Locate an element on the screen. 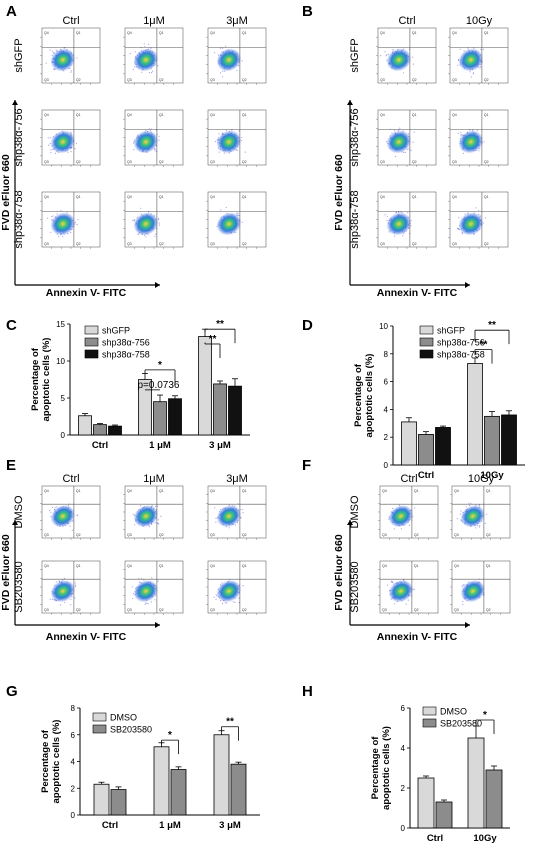 The width and height of the screenshot is (550, 848). row-label: DMSO is located at coordinates (19, 511).